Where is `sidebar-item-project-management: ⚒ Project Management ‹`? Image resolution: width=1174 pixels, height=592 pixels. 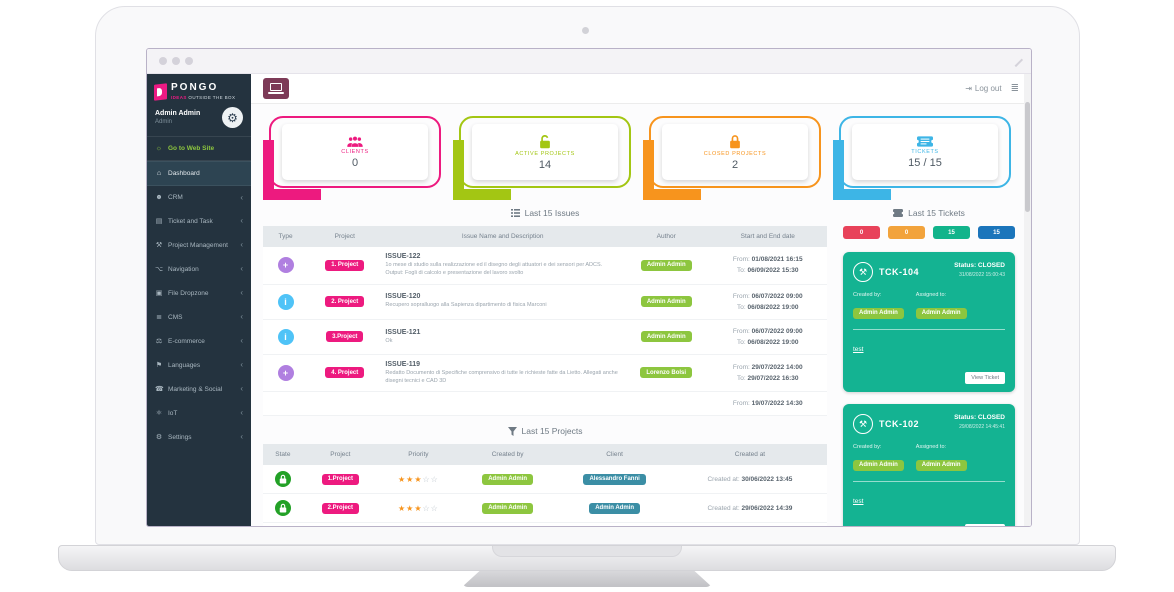
sidebar-item-project-management: ⚒ Project Management ‹ is located at coordinates (199, 245).